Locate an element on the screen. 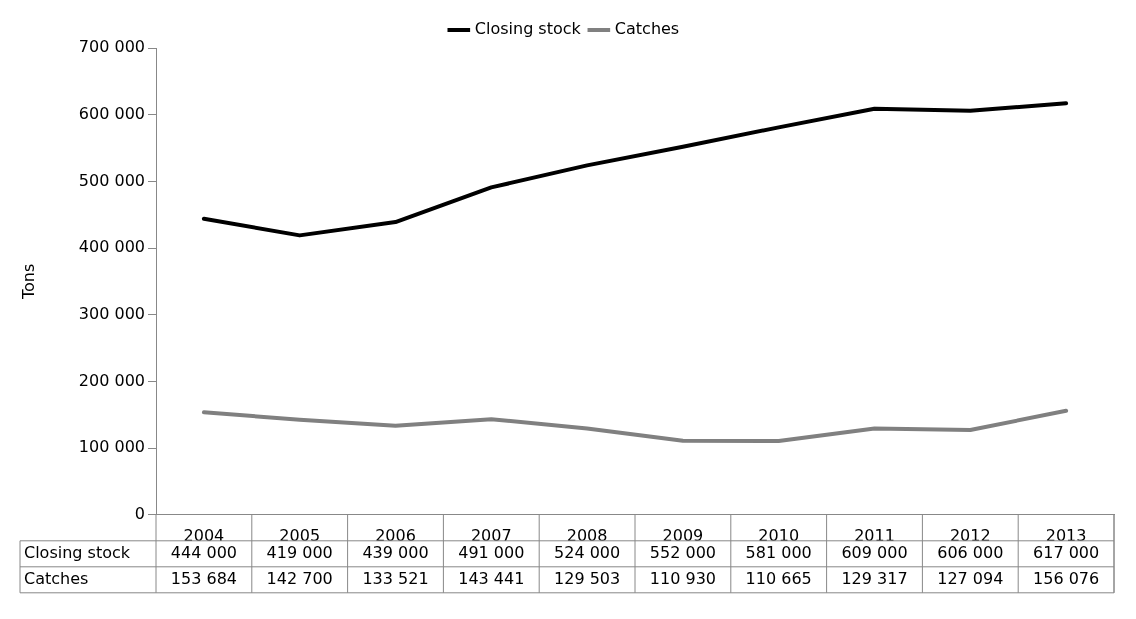 The width and height of the screenshot is (1136, 619). text: Closing stock is located at coordinates (77, 552).